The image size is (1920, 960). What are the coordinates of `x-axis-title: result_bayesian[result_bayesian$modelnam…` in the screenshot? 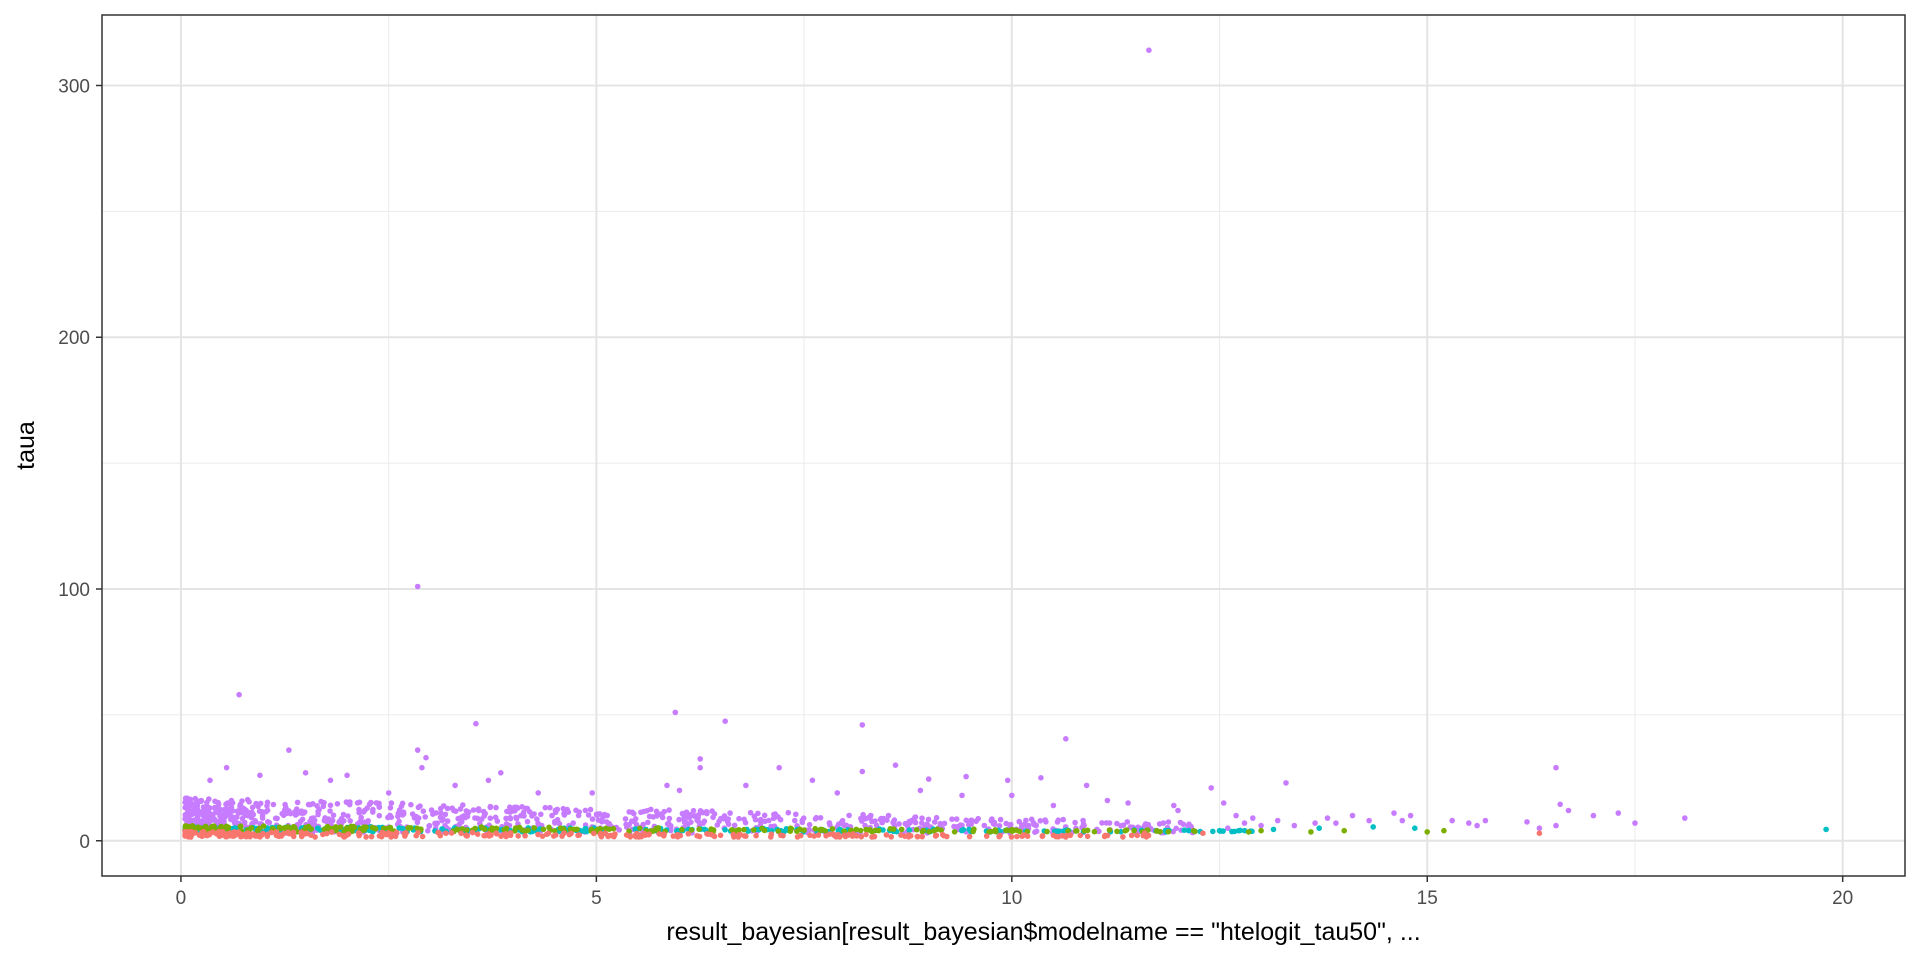 It's located at (1043, 932).